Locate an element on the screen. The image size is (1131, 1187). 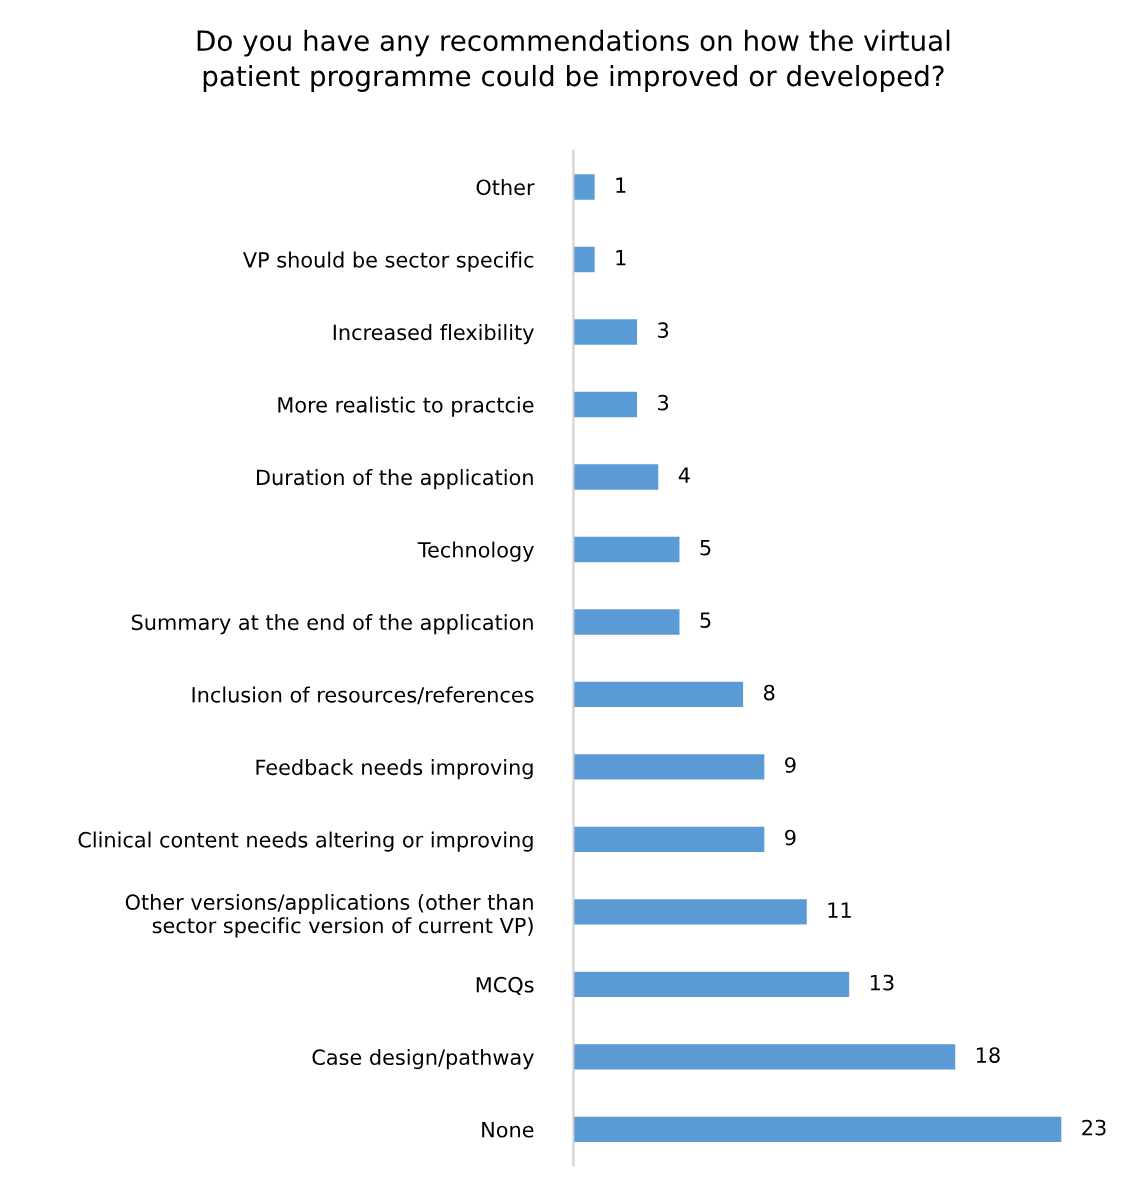
y-tick-label: Summary at the end of the application is located at coordinates (332, 624).